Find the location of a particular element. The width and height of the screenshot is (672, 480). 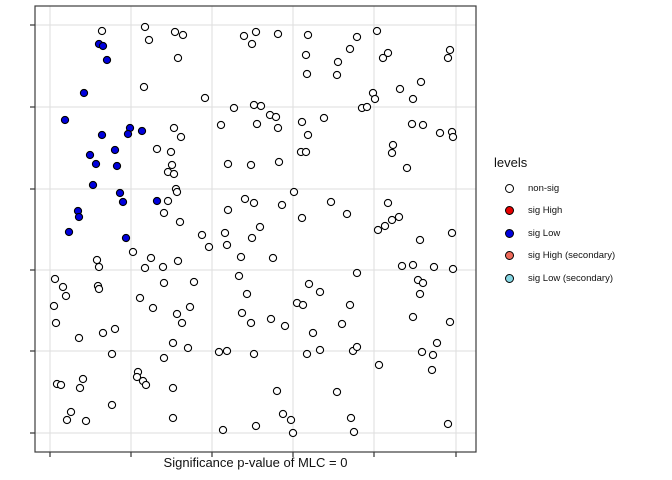

x-axis-title: Significance p-value of MLC = 0 is located at coordinates (255, 462).